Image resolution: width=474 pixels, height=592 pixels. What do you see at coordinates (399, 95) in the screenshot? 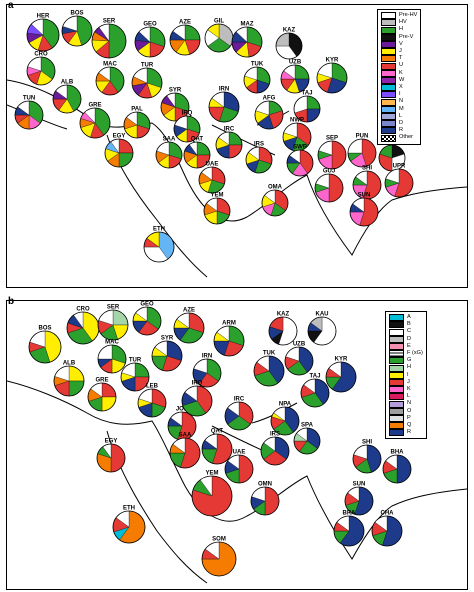
I see `legend-item-i: I` at bounding box center [399, 95].